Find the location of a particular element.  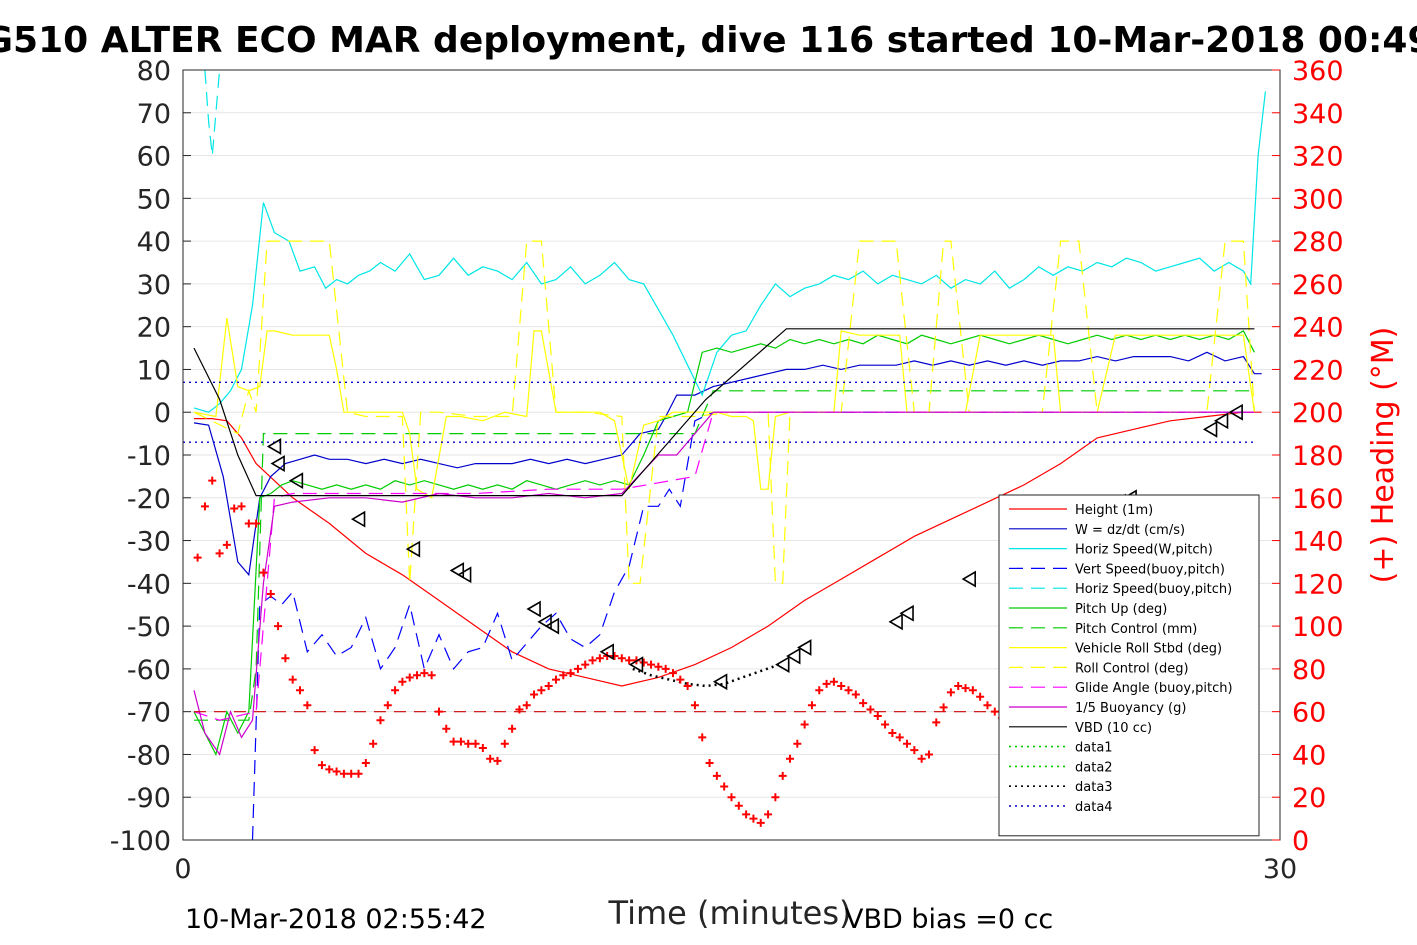

y-tick-label: -100 is located at coordinates (140, 841).